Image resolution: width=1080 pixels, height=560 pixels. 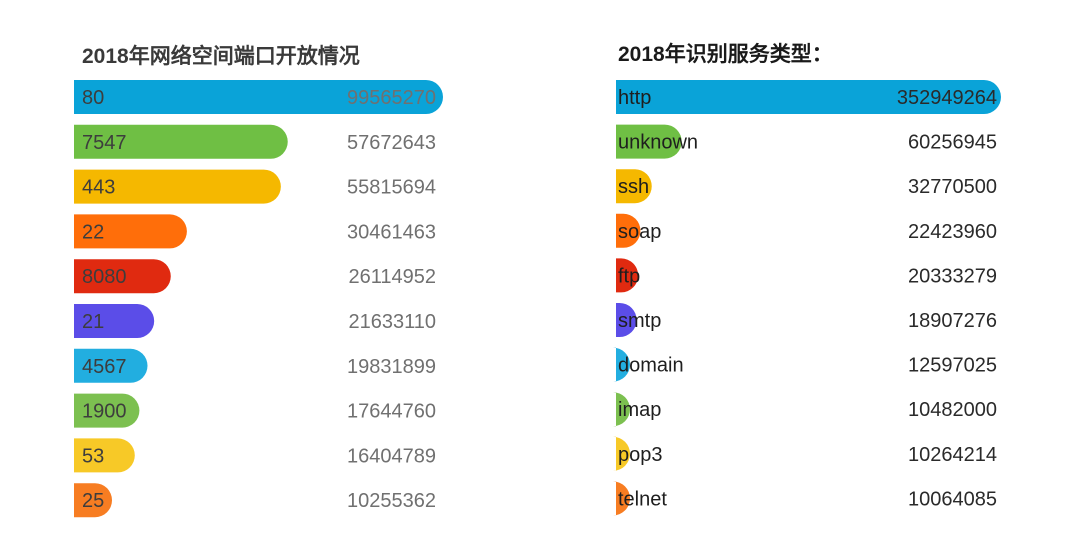 I want to click on port-category-label: 22, so click(x=93, y=232).